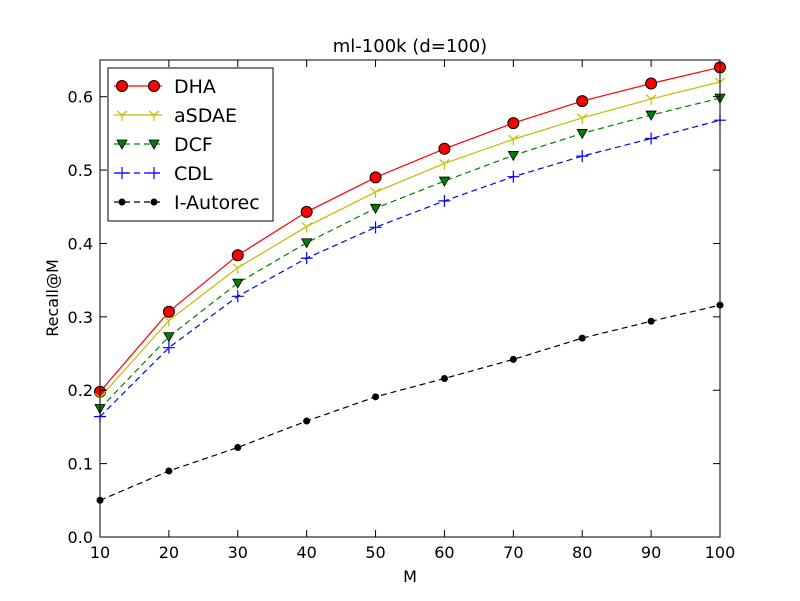 This screenshot has height=601, width=800. What do you see at coordinates (513, 552) in the screenshot?
I see `x-tick-label: 70` at bounding box center [513, 552].